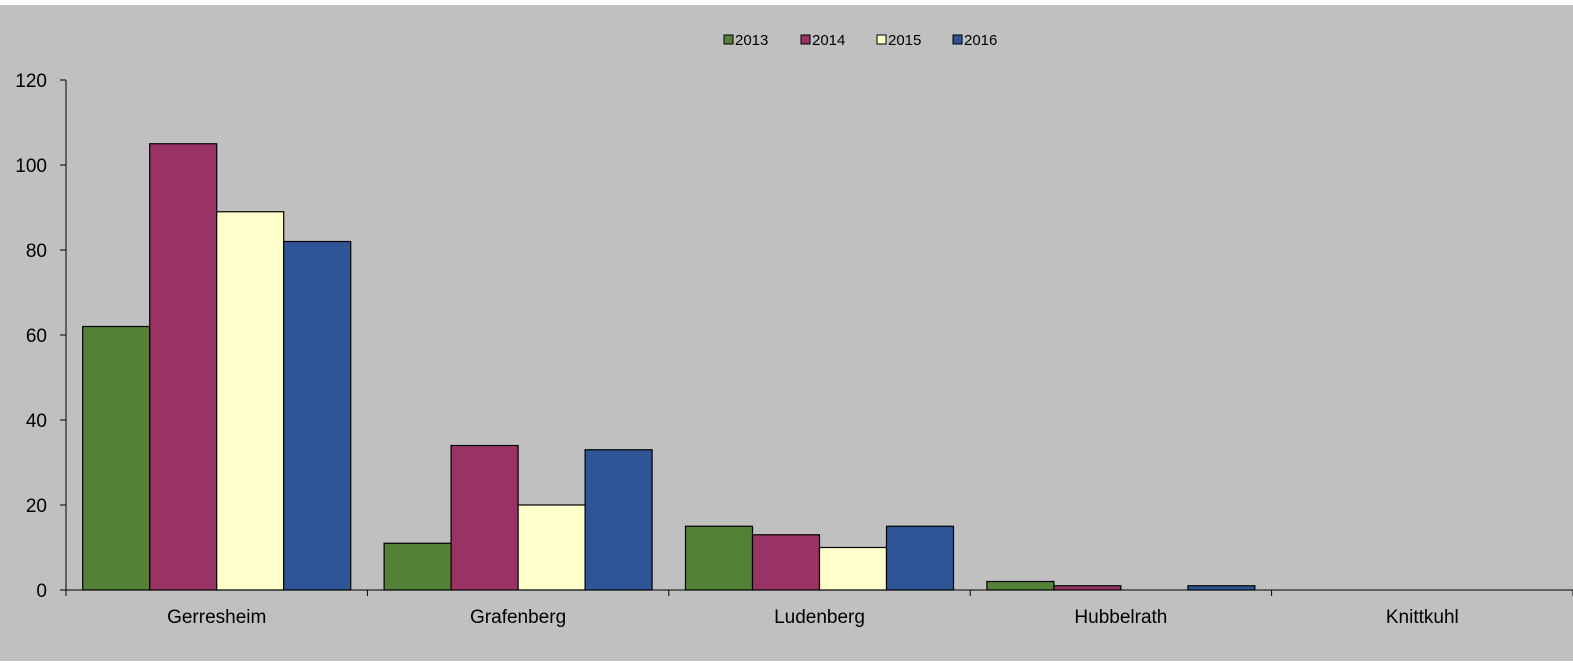 Image resolution: width=1573 pixels, height=671 pixels. What do you see at coordinates (786, 562) in the screenshot?
I see `bar-2014-ludenberg` at bounding box center [786, 562].